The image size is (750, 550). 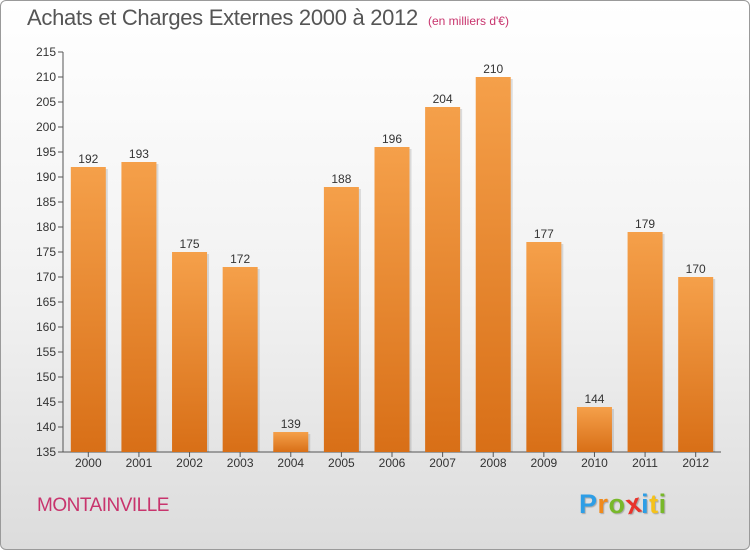 I want to click on x-tick-label: 2000, so click(x=88, y=463).